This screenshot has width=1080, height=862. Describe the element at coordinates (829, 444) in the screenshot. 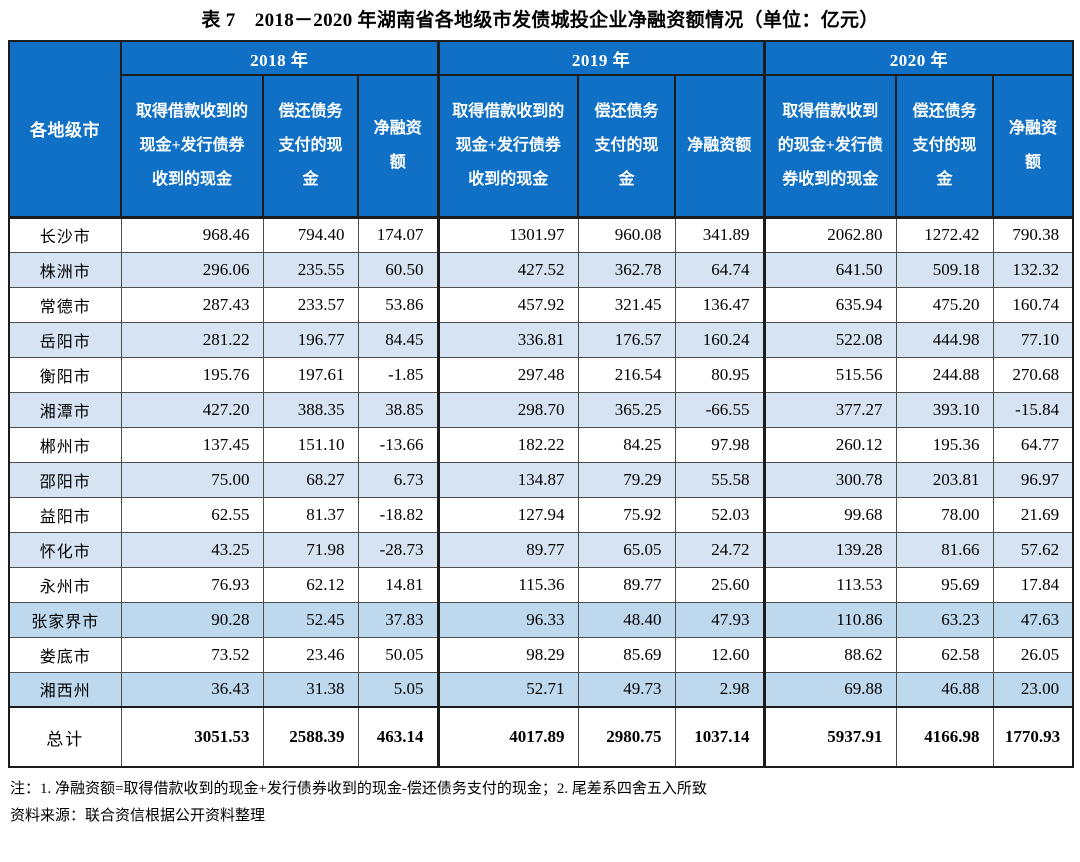

I see `value-cell: 260.12` at that location.